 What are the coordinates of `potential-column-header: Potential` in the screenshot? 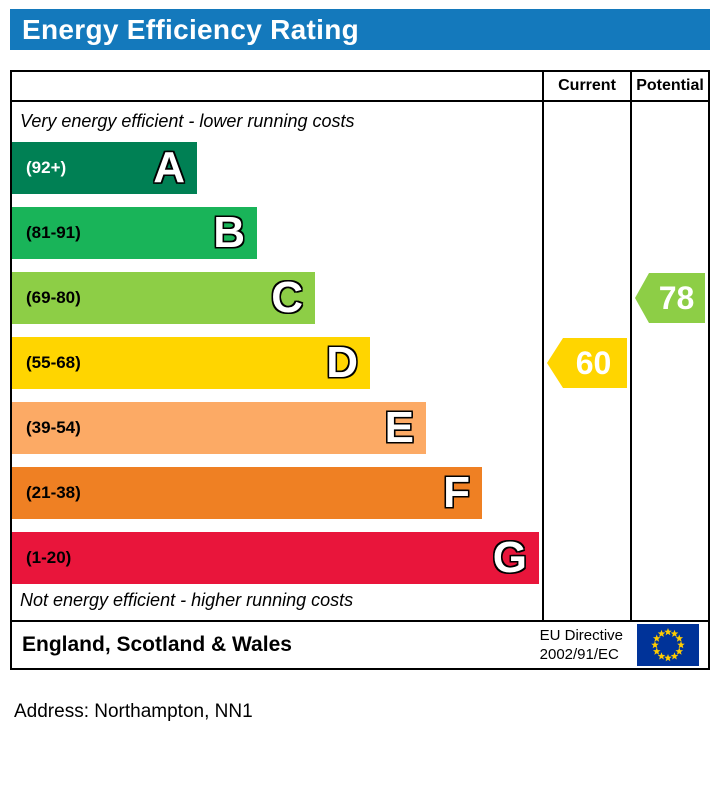 It's located at (669, 86).